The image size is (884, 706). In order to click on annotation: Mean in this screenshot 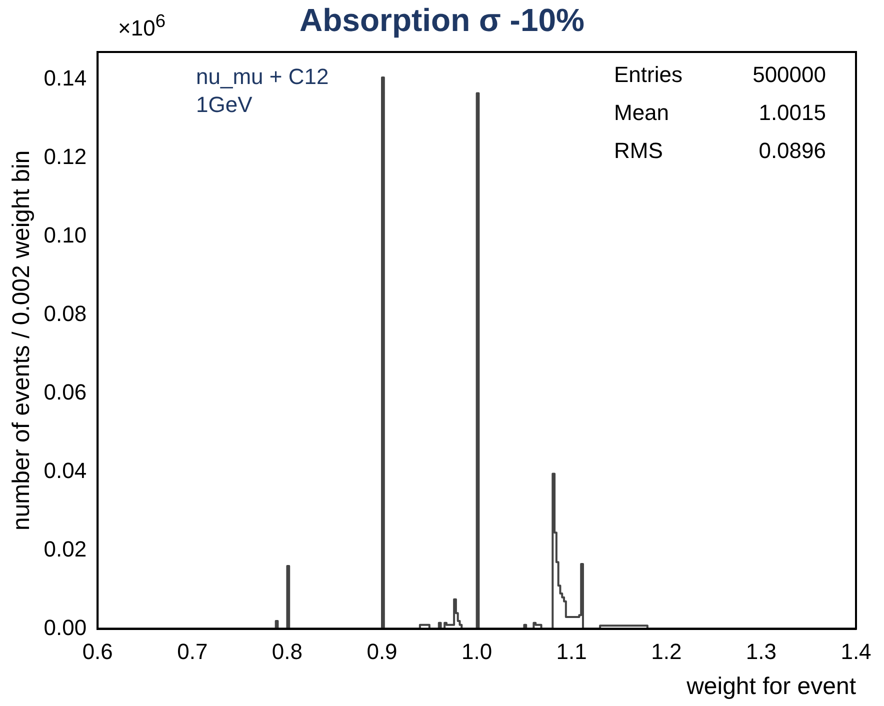, I will do `click(642, 113)`.